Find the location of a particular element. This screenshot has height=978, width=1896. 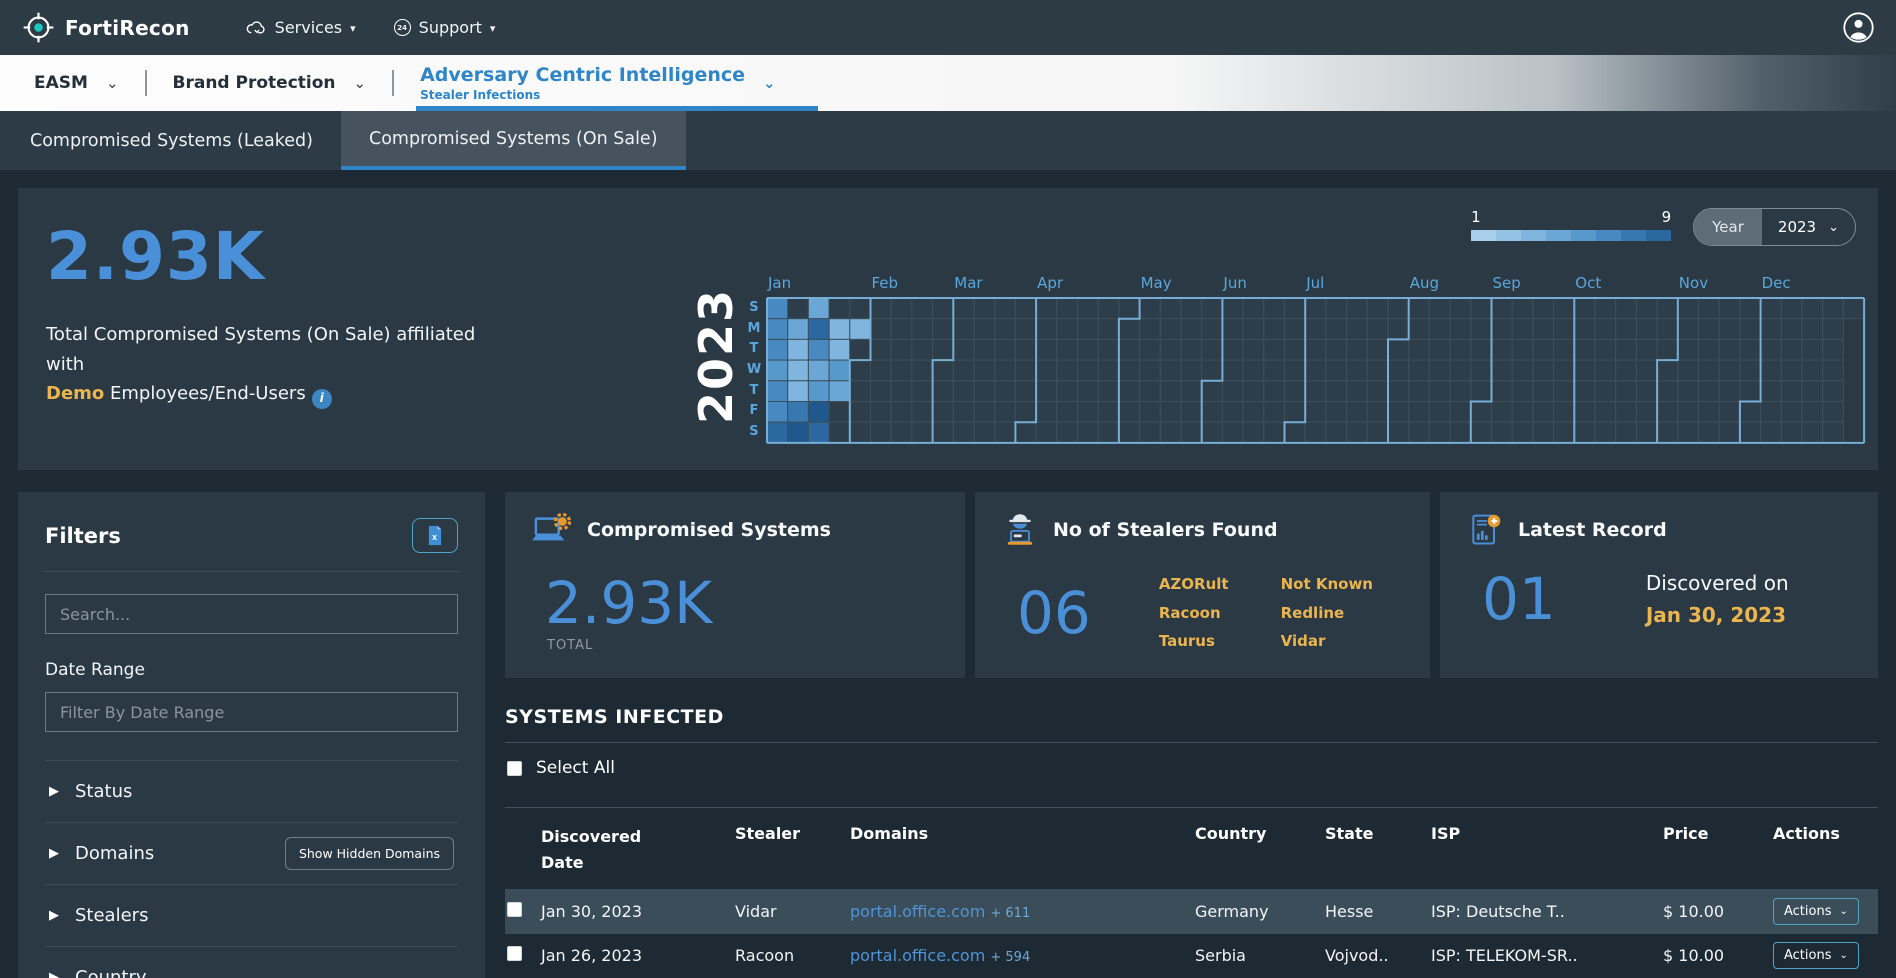

filter-section-domains: ▶ Domains Show Hidden Domains is located at coordinates (251, 853).